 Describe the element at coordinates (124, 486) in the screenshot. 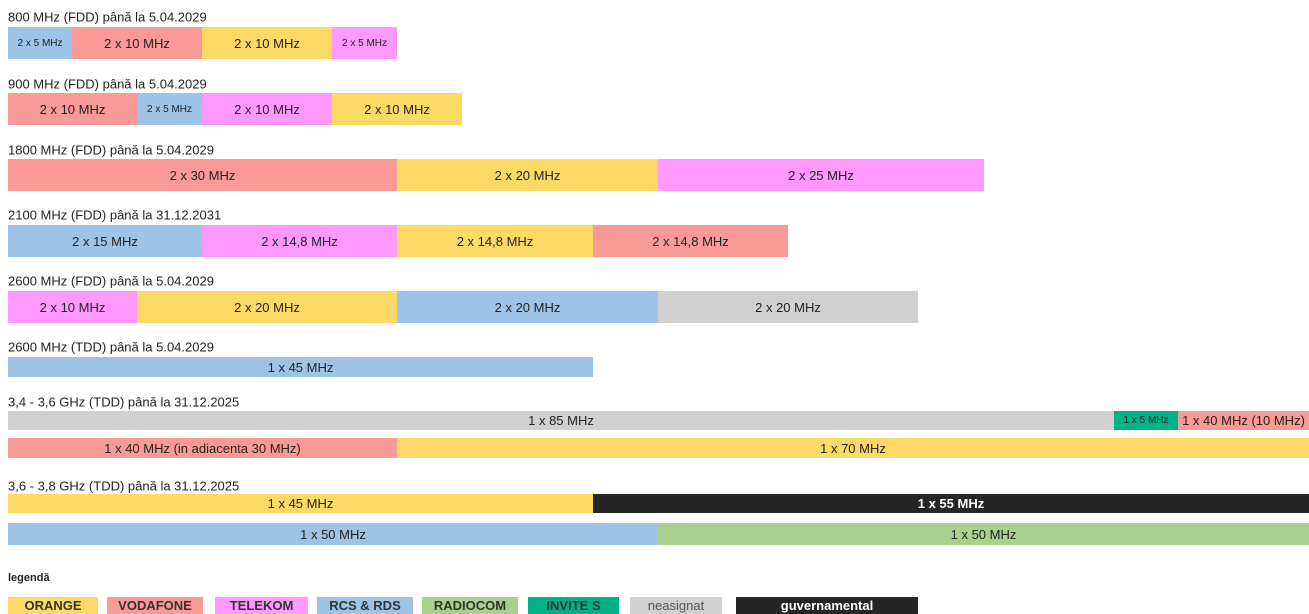

I see `band-label: 3,6 - 3,8 GHz (TDD) până la 31.12.2025` at that location.